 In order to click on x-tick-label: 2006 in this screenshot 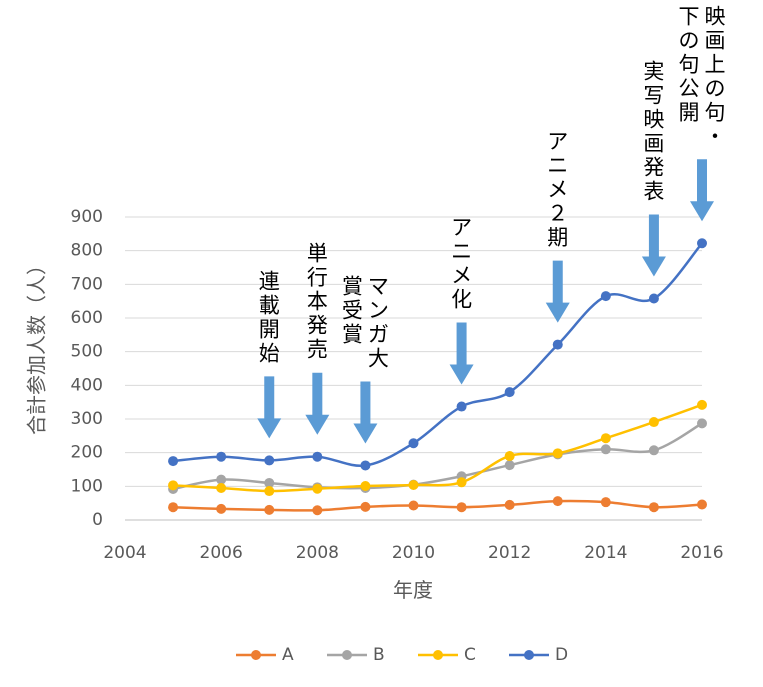, I will do `click(221, 553)`.